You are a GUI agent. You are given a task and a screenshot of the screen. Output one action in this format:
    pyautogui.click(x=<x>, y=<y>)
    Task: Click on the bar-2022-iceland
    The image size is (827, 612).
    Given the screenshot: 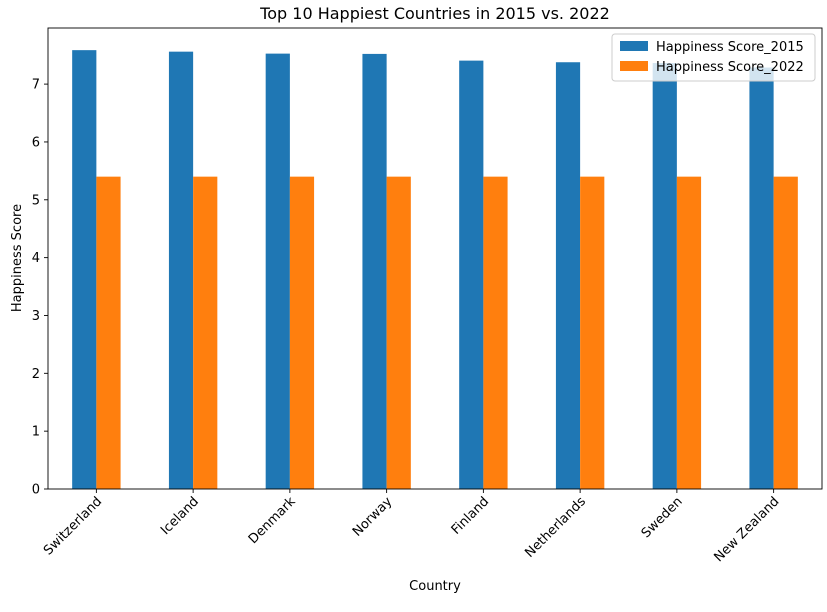 What is the action you would take?
    pyautogui.click(x=205, y=332)
    